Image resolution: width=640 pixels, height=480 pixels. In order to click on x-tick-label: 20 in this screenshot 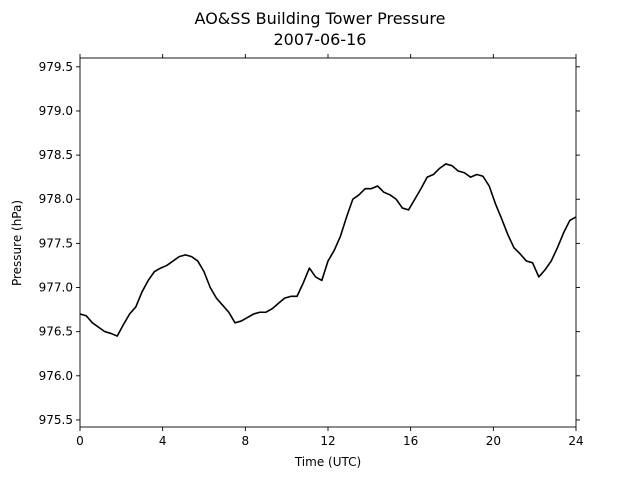, I will do `click(493, 441)`.